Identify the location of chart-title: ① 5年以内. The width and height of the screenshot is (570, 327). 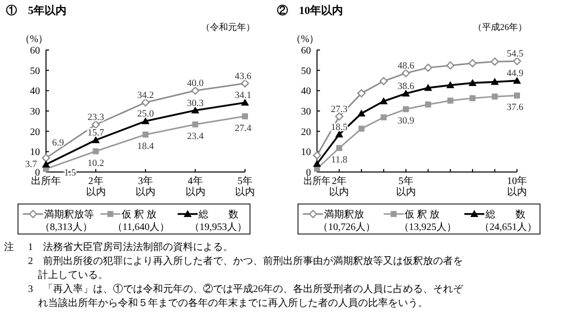
(36, 10).